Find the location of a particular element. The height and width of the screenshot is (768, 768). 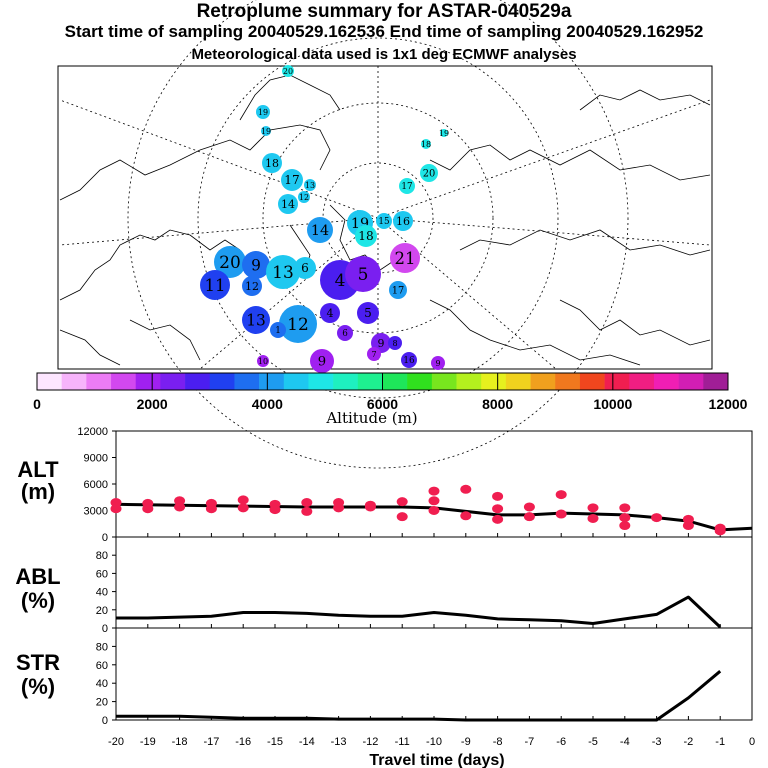

map-cluster-label: 10 is located at coordinates (263, 361).